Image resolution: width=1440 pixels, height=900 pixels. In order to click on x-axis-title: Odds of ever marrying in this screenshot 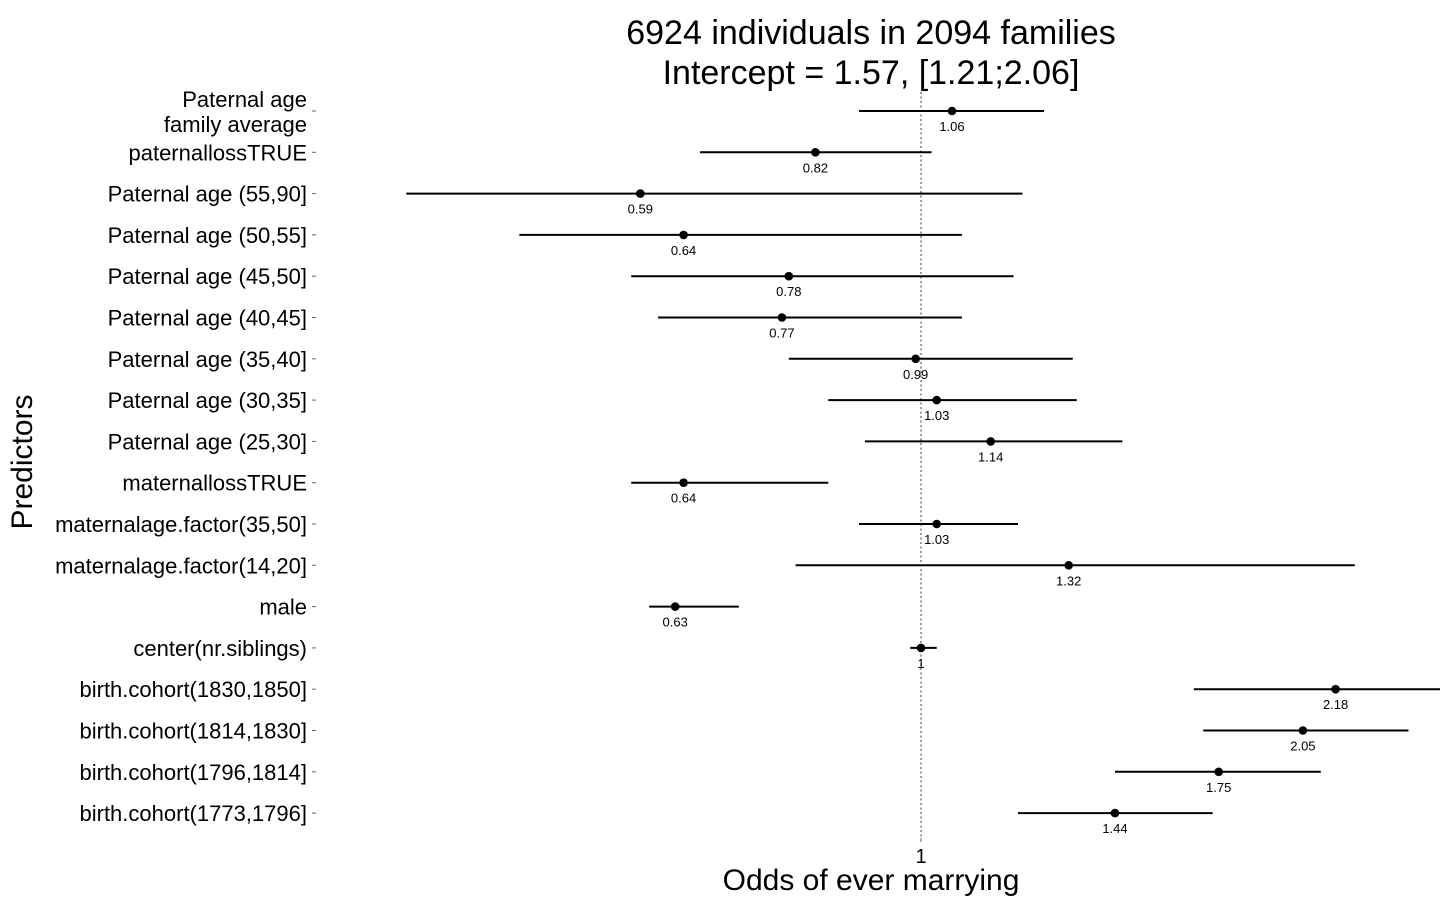, I will do `click(871, 880)`.